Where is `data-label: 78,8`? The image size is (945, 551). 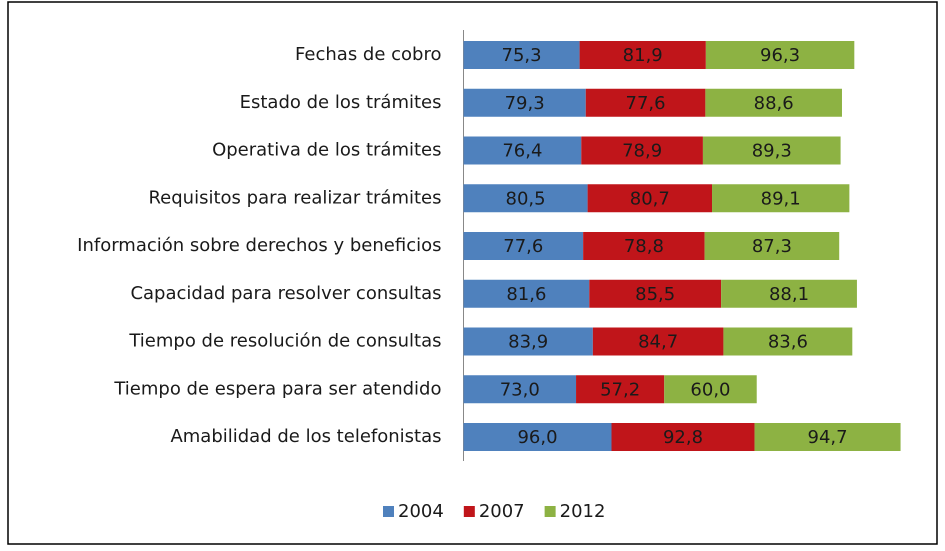
data-label: 78,8 is located at coordinates (644, 246).